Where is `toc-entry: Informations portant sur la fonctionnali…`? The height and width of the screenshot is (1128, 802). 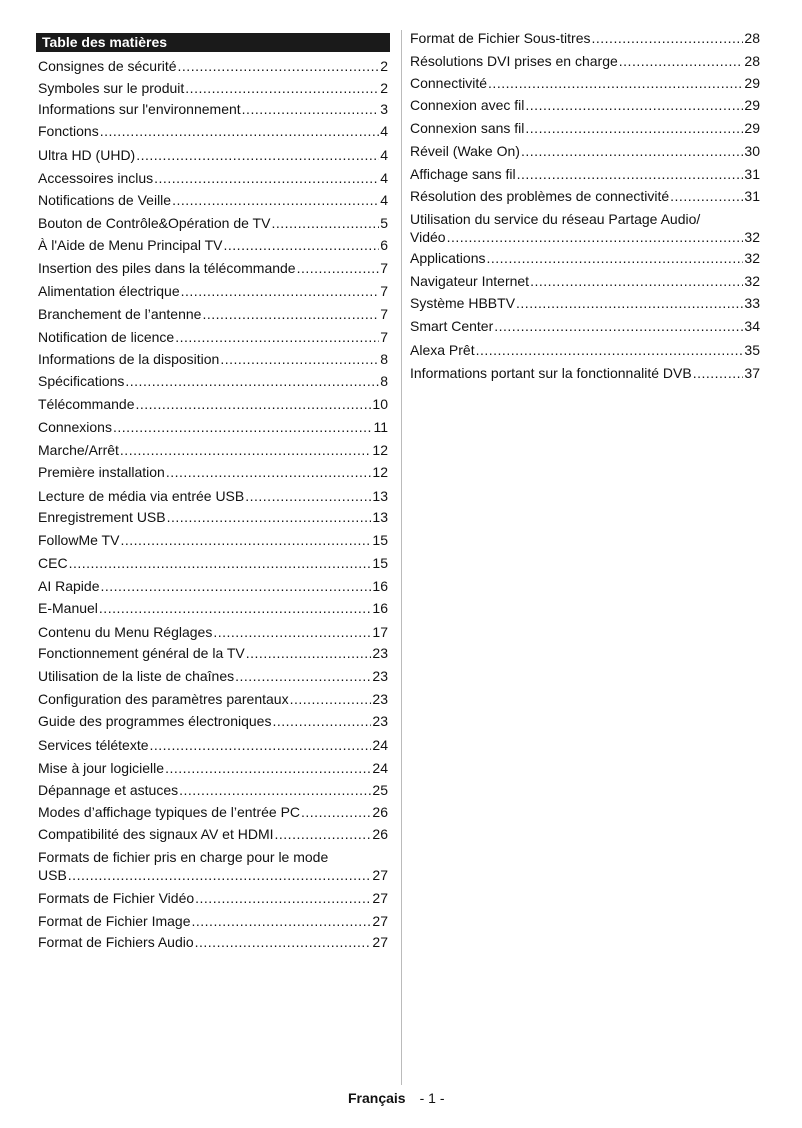
toc-entry: Informations portant sur la fonctionnali… is located at coordinates (585, 373).